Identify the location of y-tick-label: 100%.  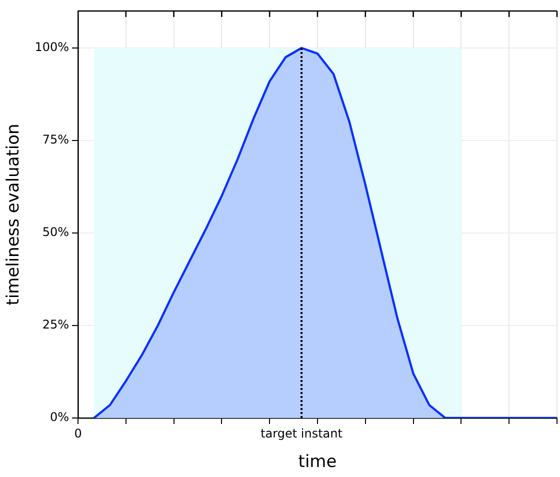
(51, 47).